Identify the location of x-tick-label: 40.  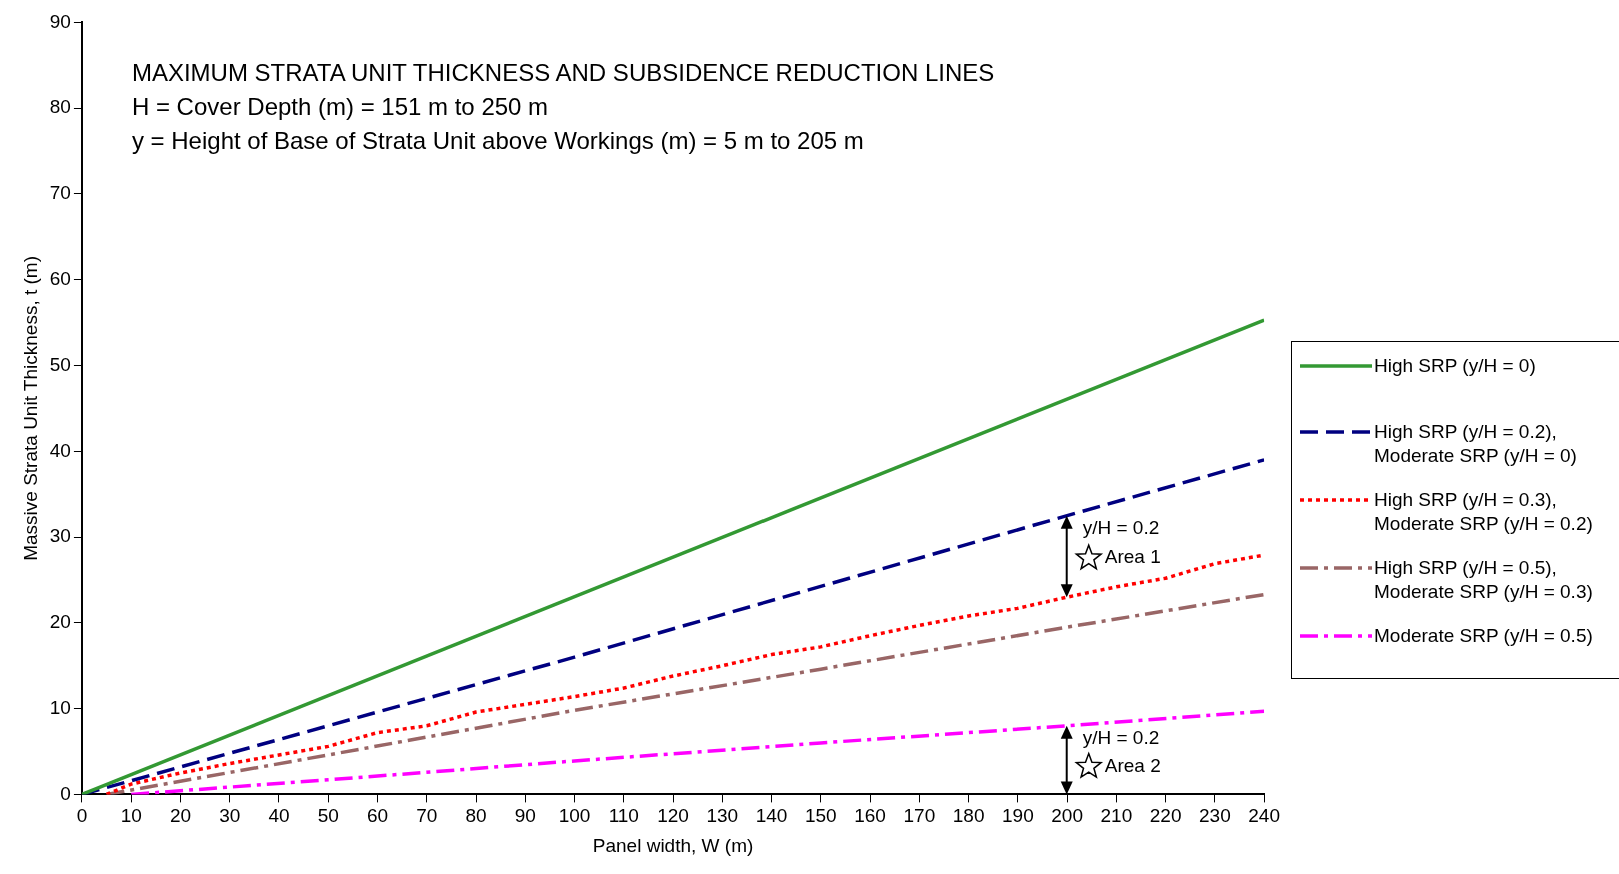
(279, 816).